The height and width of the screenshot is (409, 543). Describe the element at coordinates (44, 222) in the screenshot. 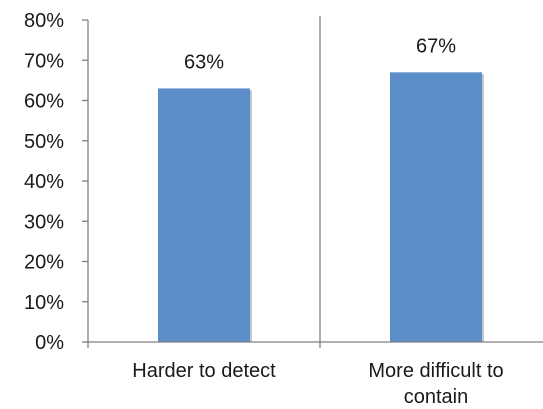

I see `y-tick-label: 30%` at that location.